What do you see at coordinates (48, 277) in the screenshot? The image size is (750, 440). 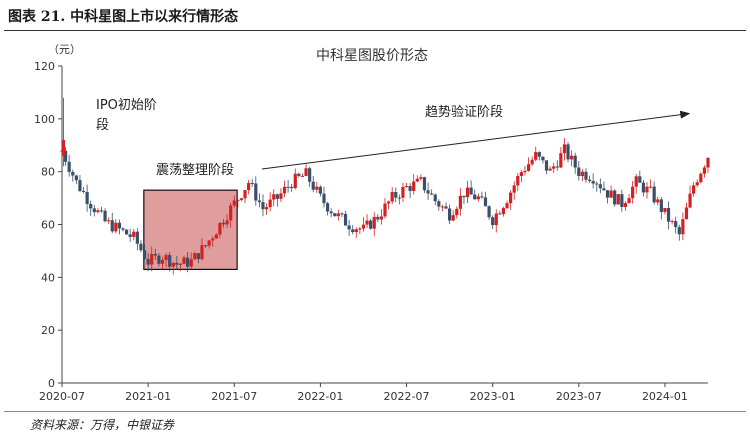 I see `y-tick-label: 40` at bounding box center [48, 277].